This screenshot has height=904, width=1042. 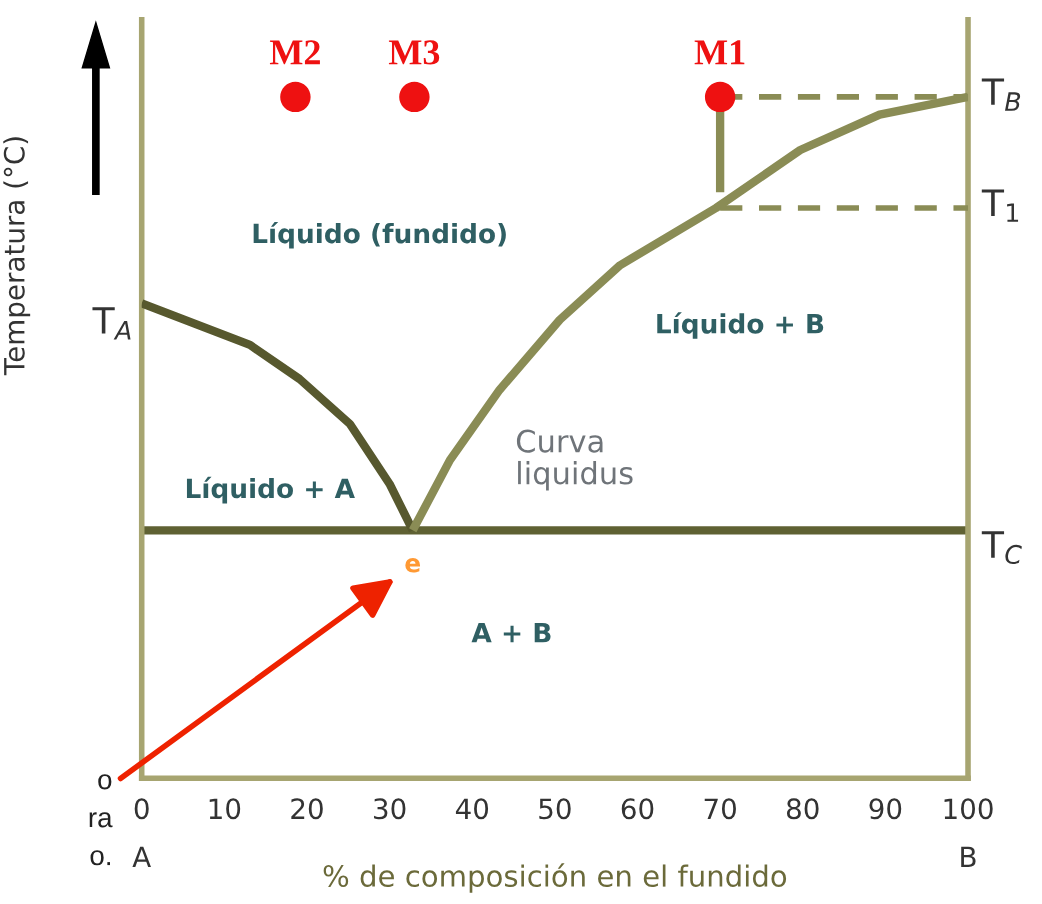 What do you see at coordinates (574, 460) in the screenshot?
I see `annotation: Curva liquidus` at bounding box center [574, 460].